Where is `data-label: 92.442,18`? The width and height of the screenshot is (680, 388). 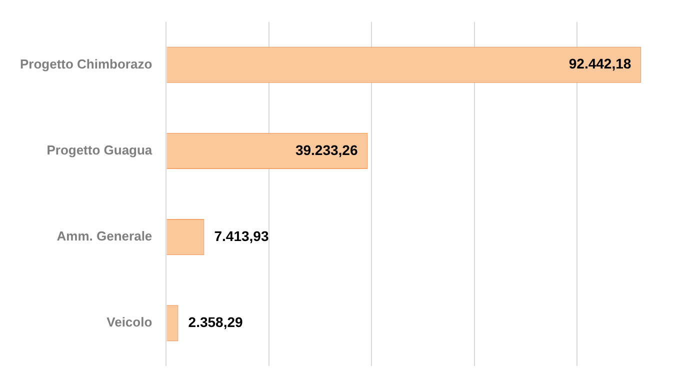
data-label: 92.442,18 is located at coordinates (600, 64).